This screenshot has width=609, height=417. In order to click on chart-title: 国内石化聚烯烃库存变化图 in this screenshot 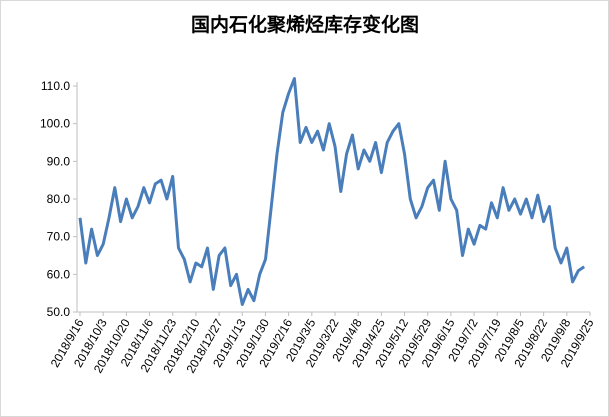, I will do `click(305, 24)`.